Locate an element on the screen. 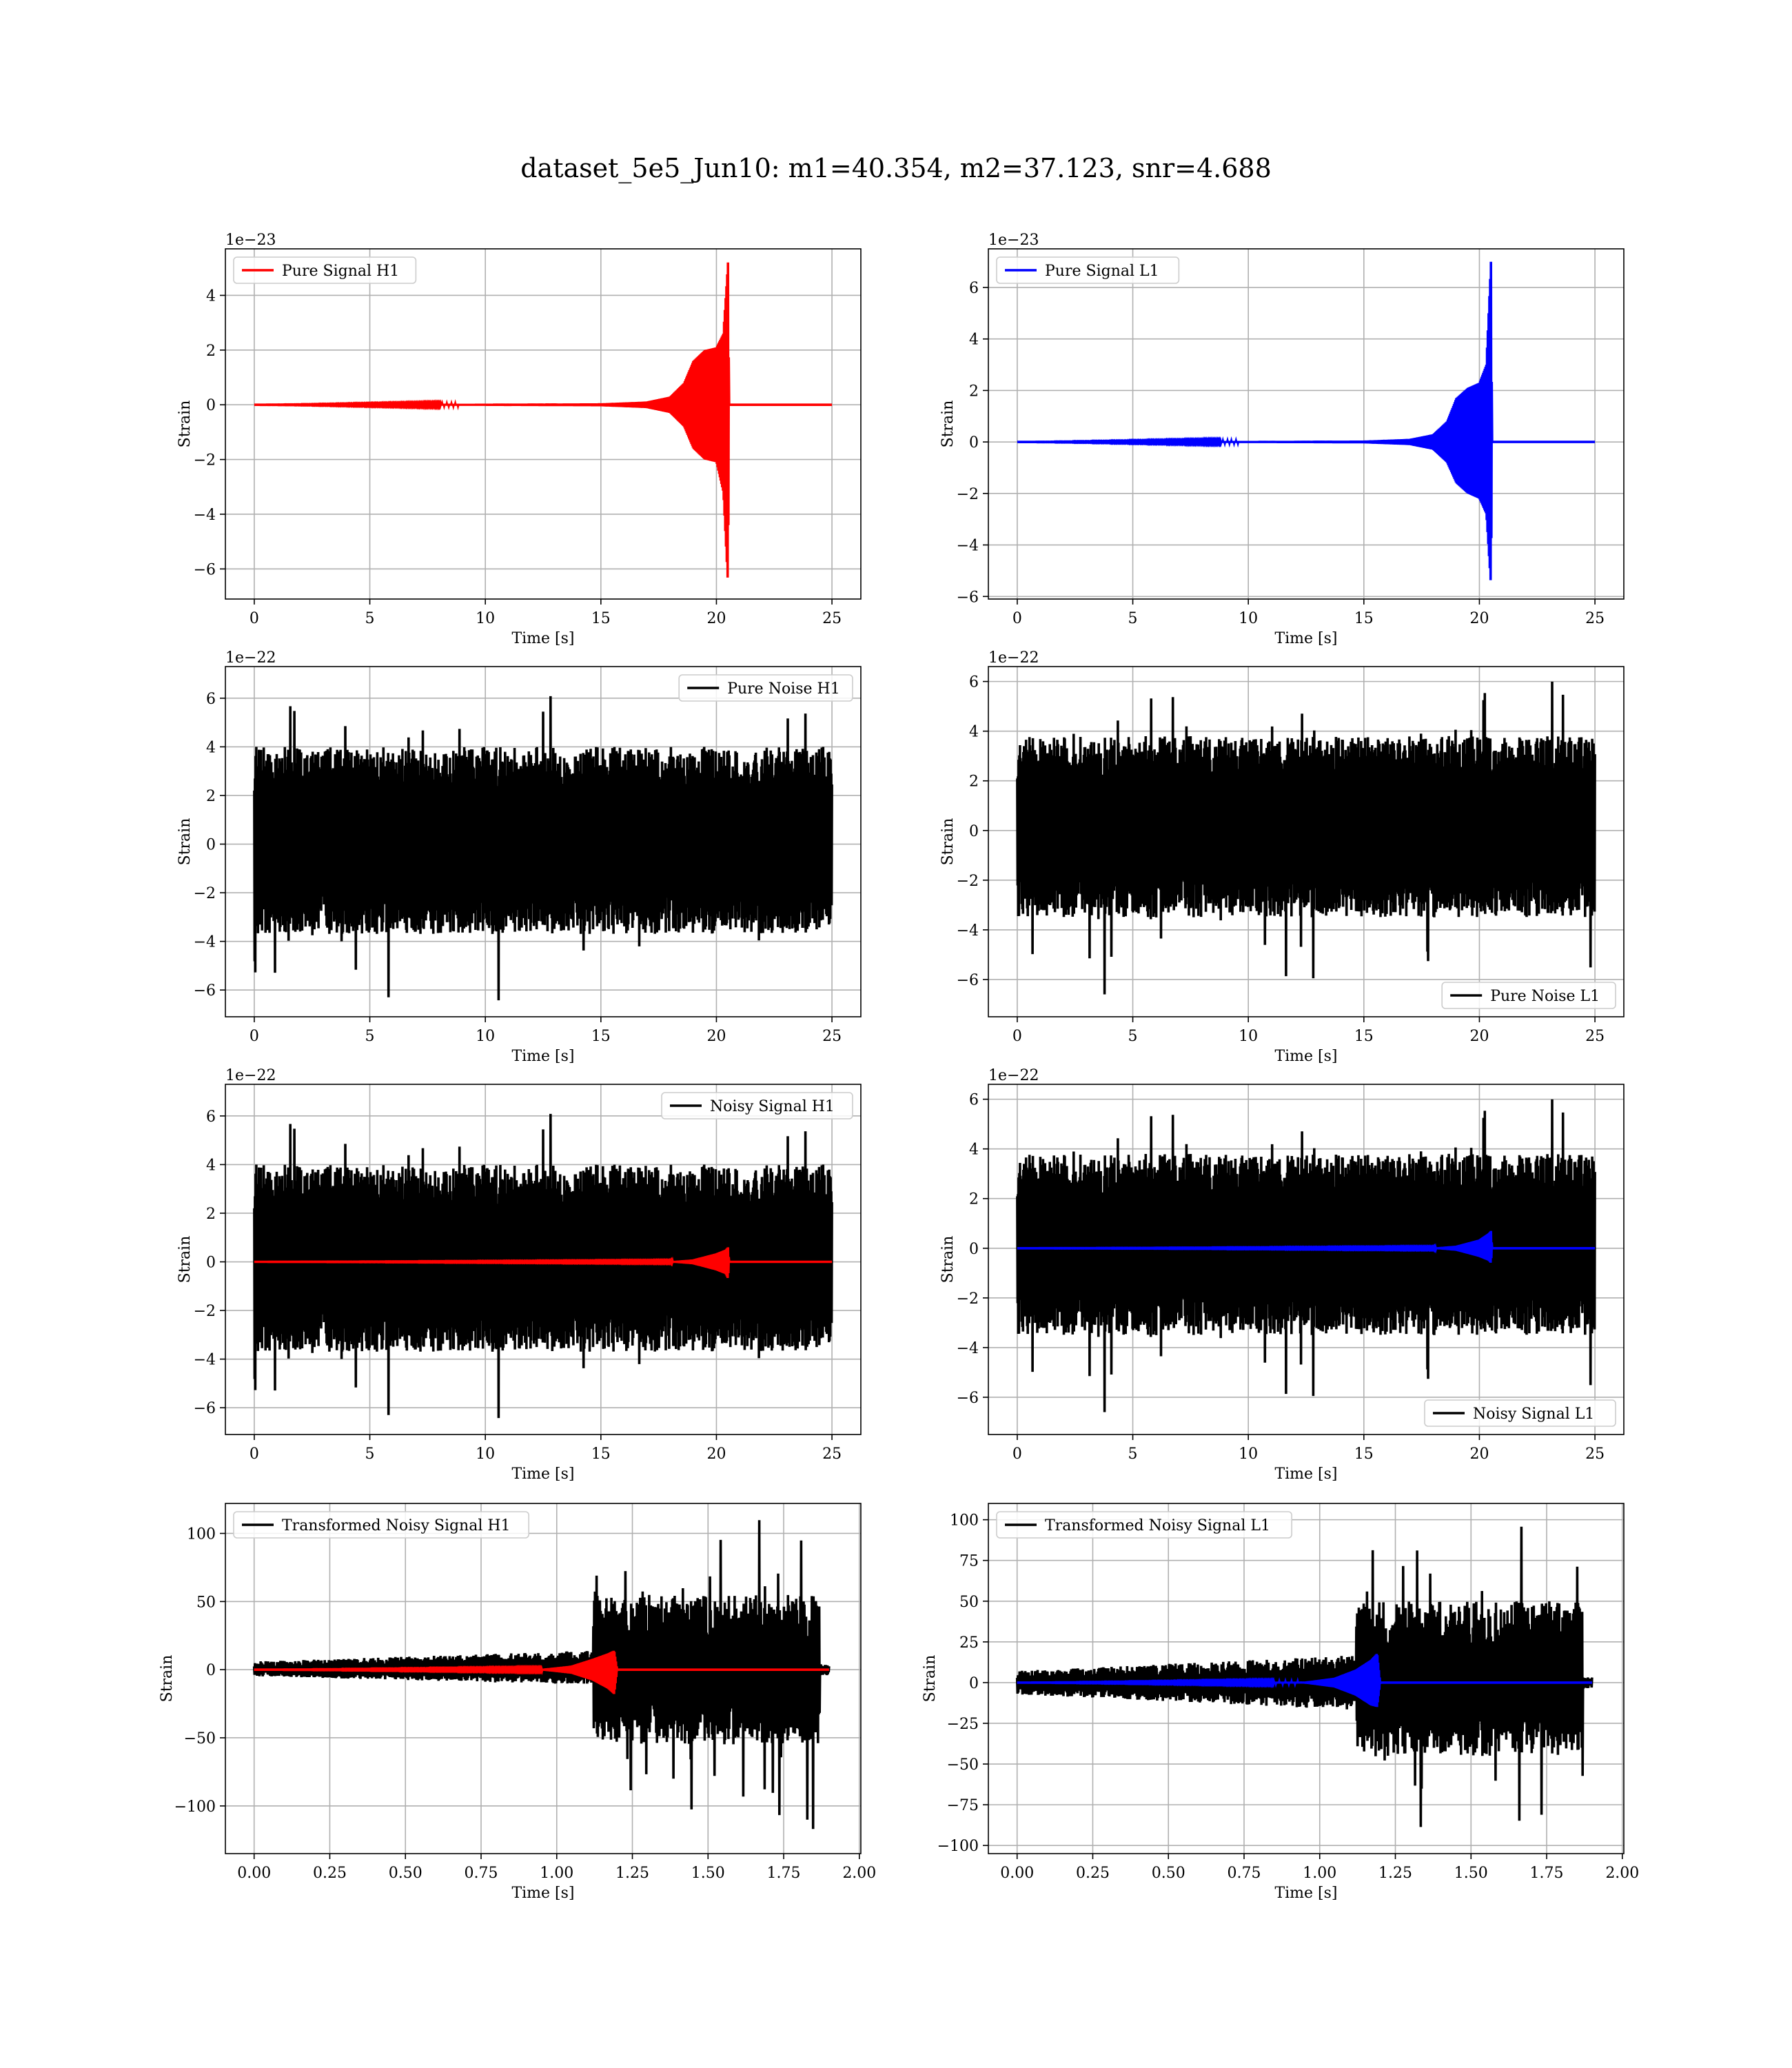 This screenshot has height=2068, width=1792. x-tick-label: 2.00 is located at coordinates (1622, 1873).